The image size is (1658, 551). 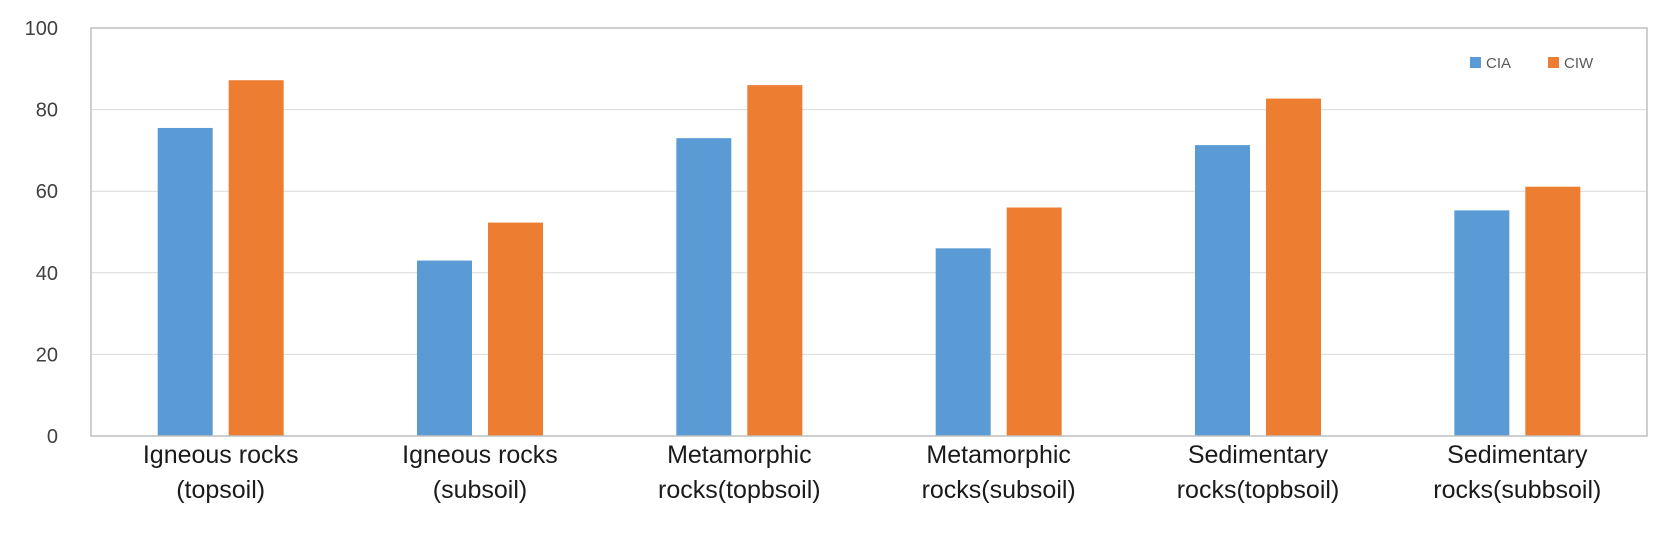 I want to click on x-category-label: Metamorphic rocks(subsoil), so click(x=999, y=472).